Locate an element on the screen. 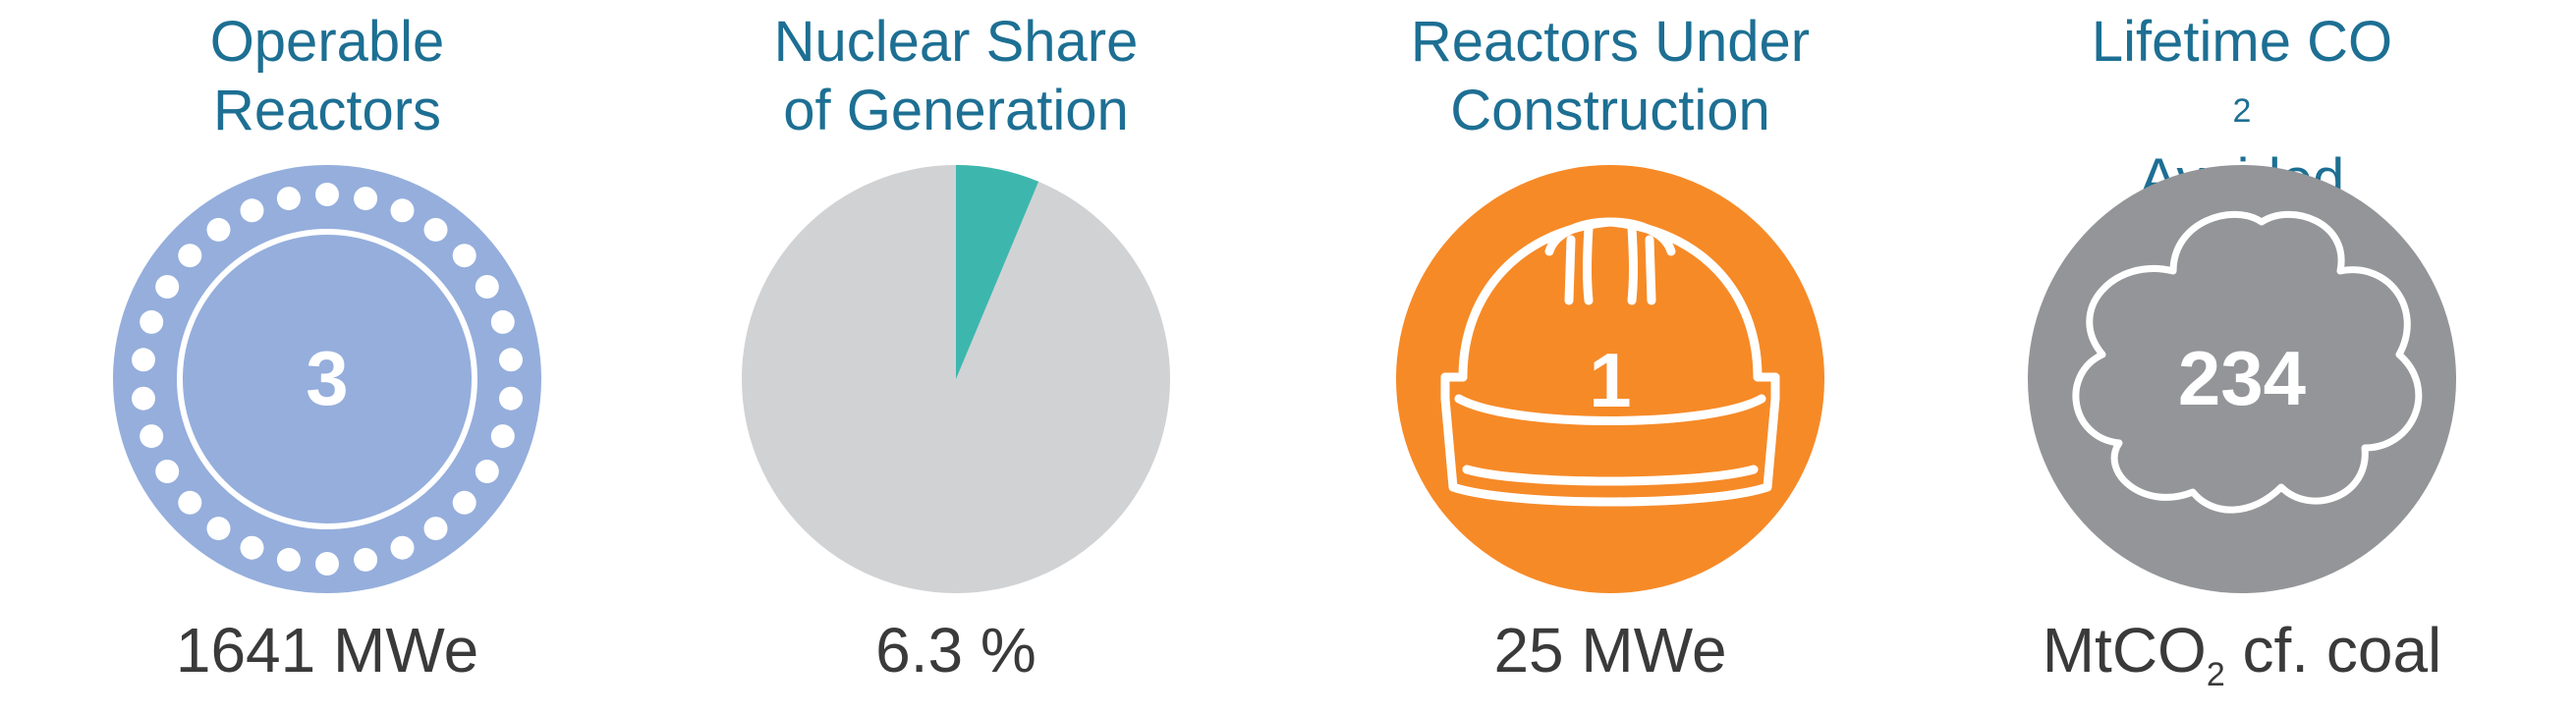 The width and height of the screenshot is (2576, 714). pie-nuclear-slice is located at coordinates (997, 272).